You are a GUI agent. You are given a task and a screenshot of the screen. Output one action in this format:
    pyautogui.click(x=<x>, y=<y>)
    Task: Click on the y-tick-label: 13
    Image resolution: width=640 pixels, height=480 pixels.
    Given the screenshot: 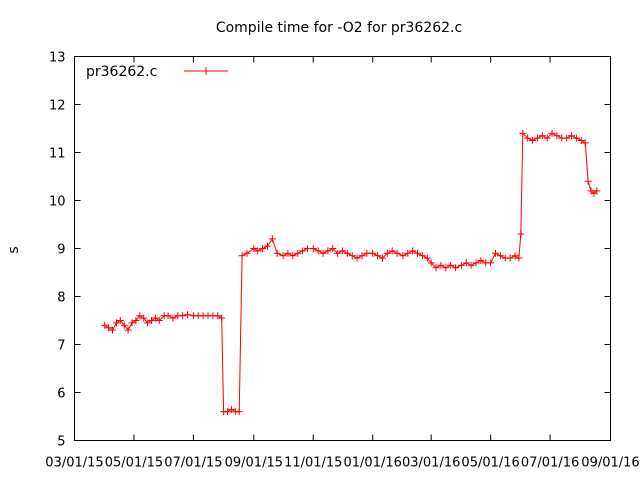 What is the action you would take?
    pyautogui.click(x=57, y=58)
    